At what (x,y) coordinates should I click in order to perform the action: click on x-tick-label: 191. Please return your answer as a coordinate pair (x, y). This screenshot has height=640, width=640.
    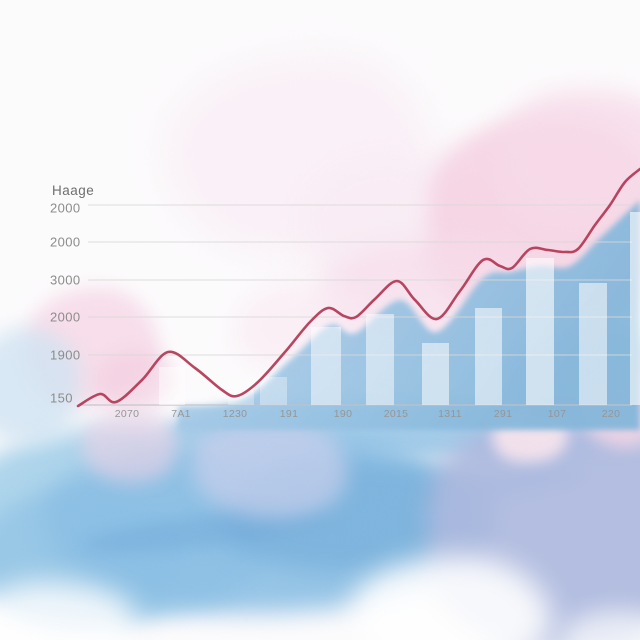
    Looking at the image, I should click on (289, 414).